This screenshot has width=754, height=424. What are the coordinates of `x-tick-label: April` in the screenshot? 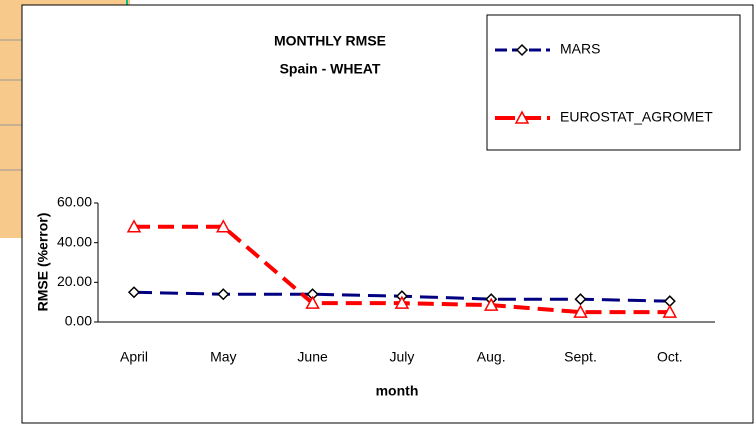 It's located at (134, 357).